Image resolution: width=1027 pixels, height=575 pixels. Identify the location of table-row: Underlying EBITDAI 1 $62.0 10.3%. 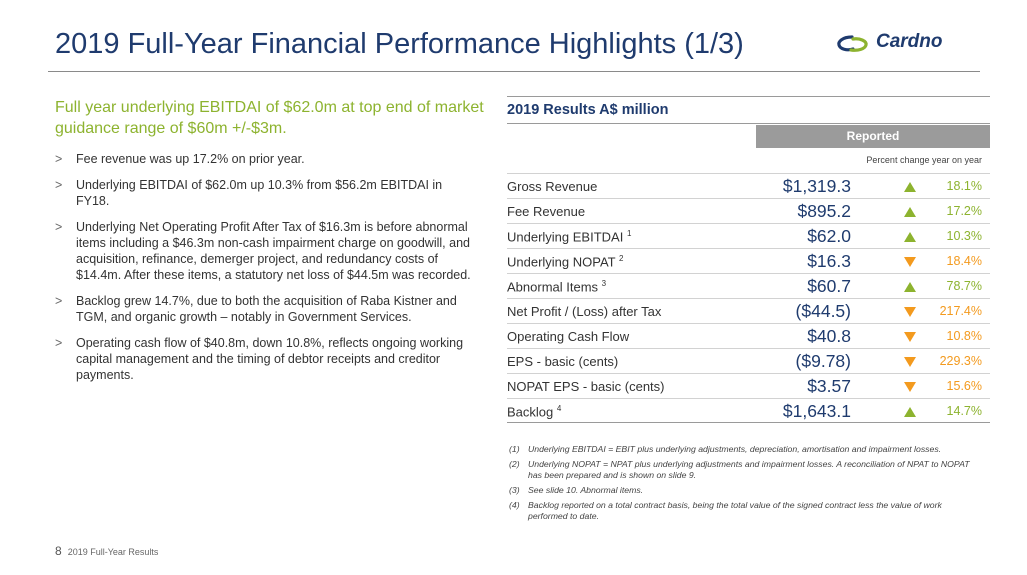
(748, 235).